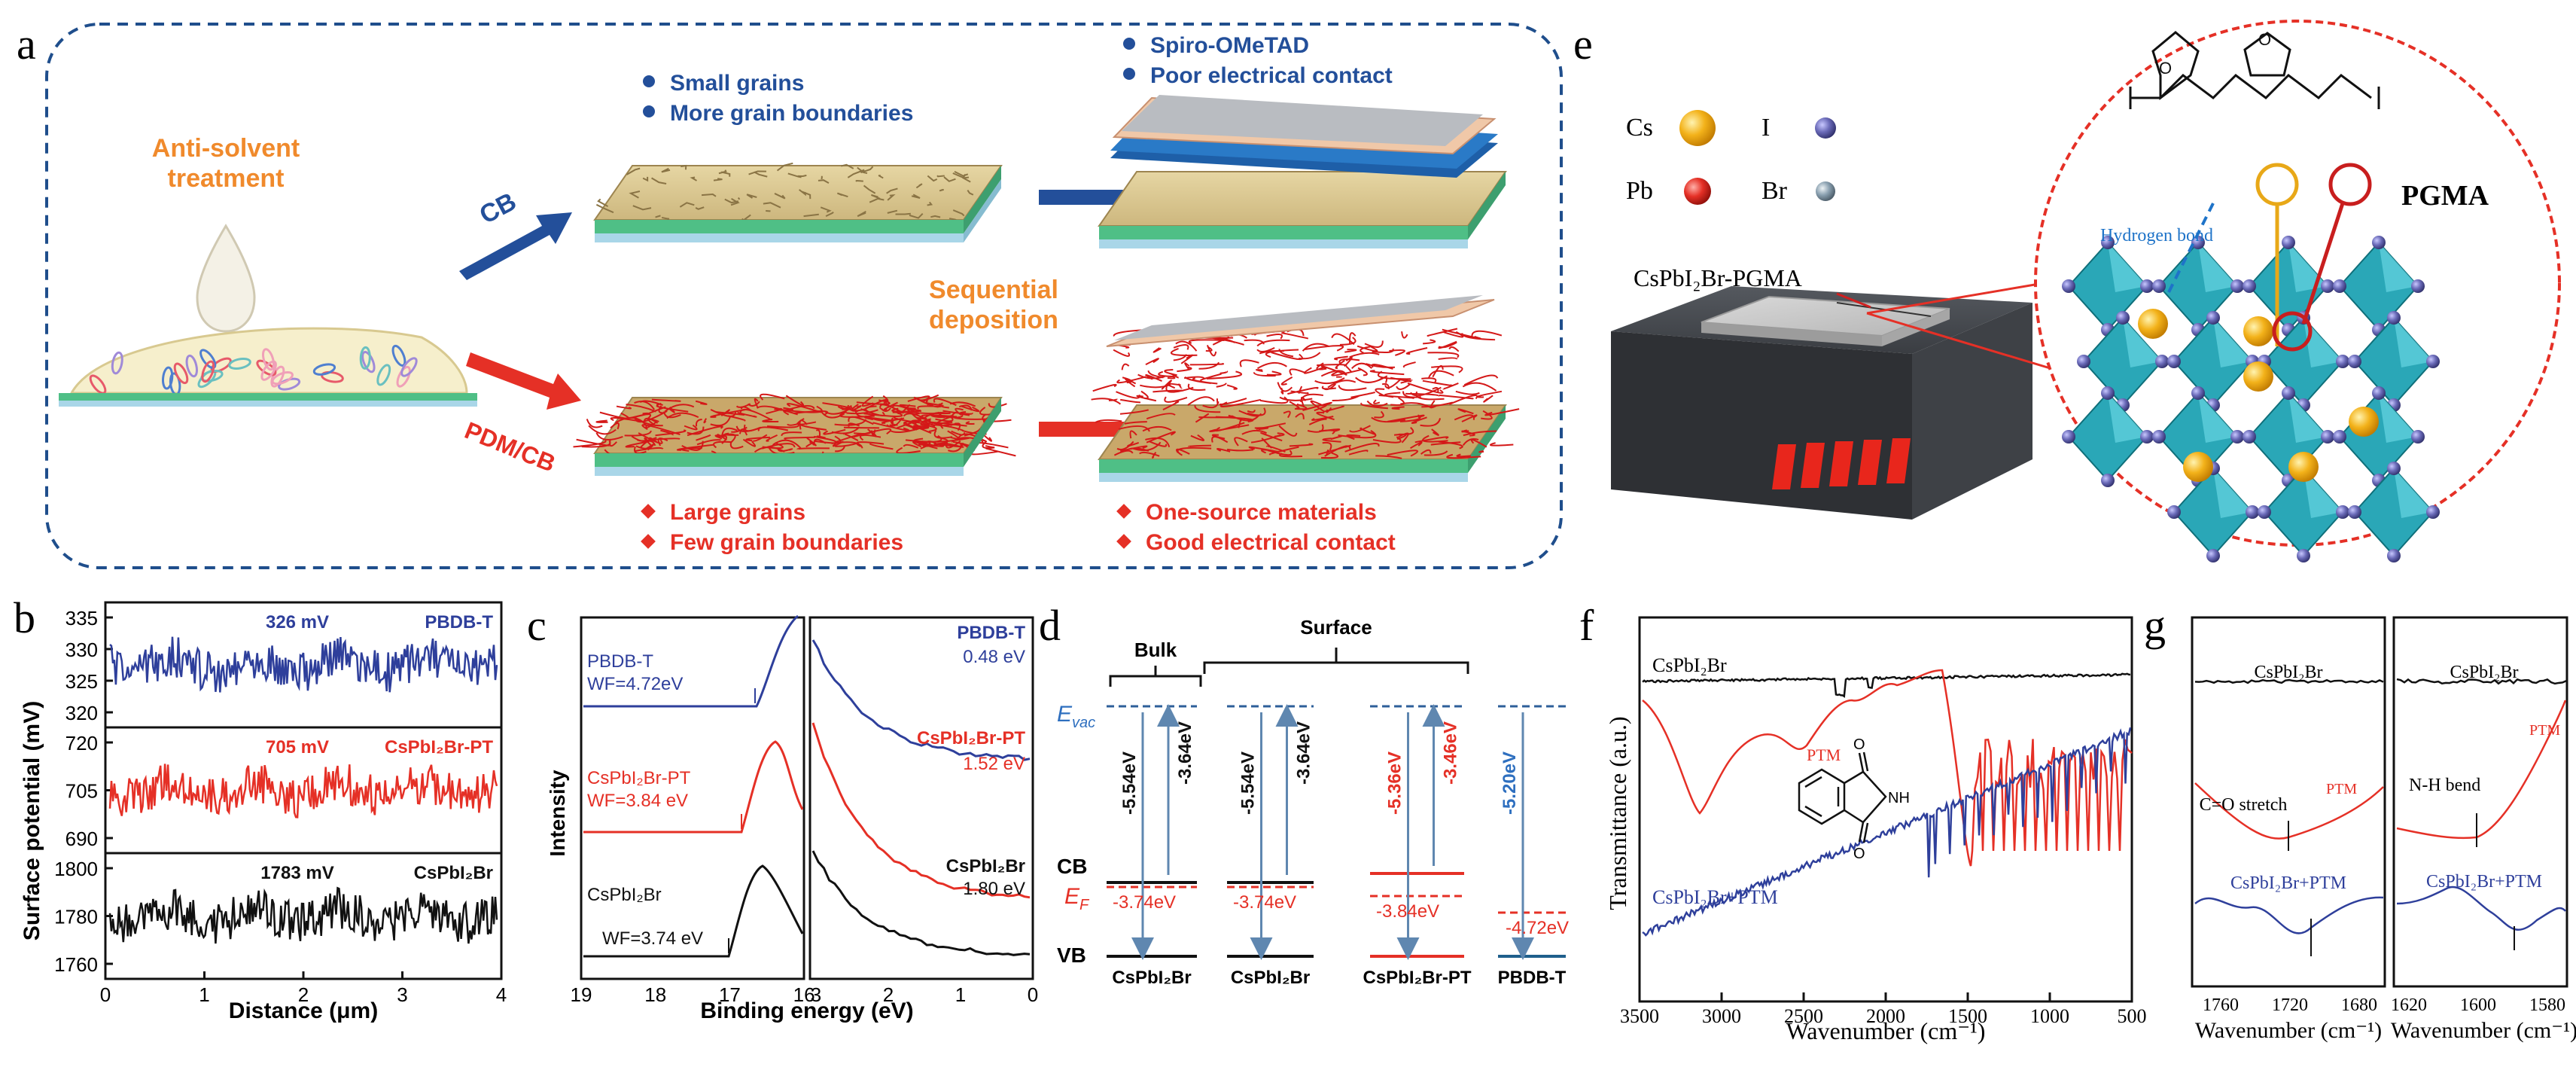  I want to click on cb-arrow-label: CB, so click(498, 209).